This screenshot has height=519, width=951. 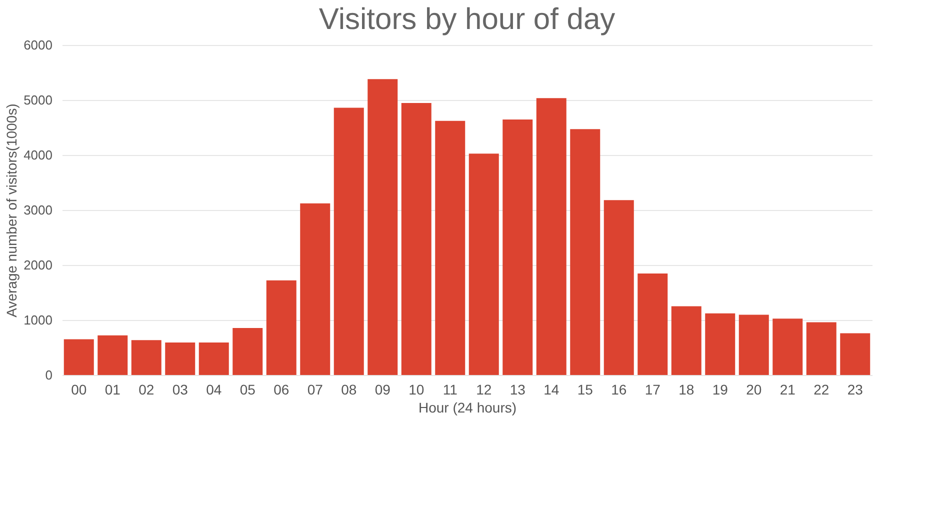 What do you see at coordinates (38, 155) in the screenshot?
I see `y-tick-label: 4000` at bounding box center [38, 155].